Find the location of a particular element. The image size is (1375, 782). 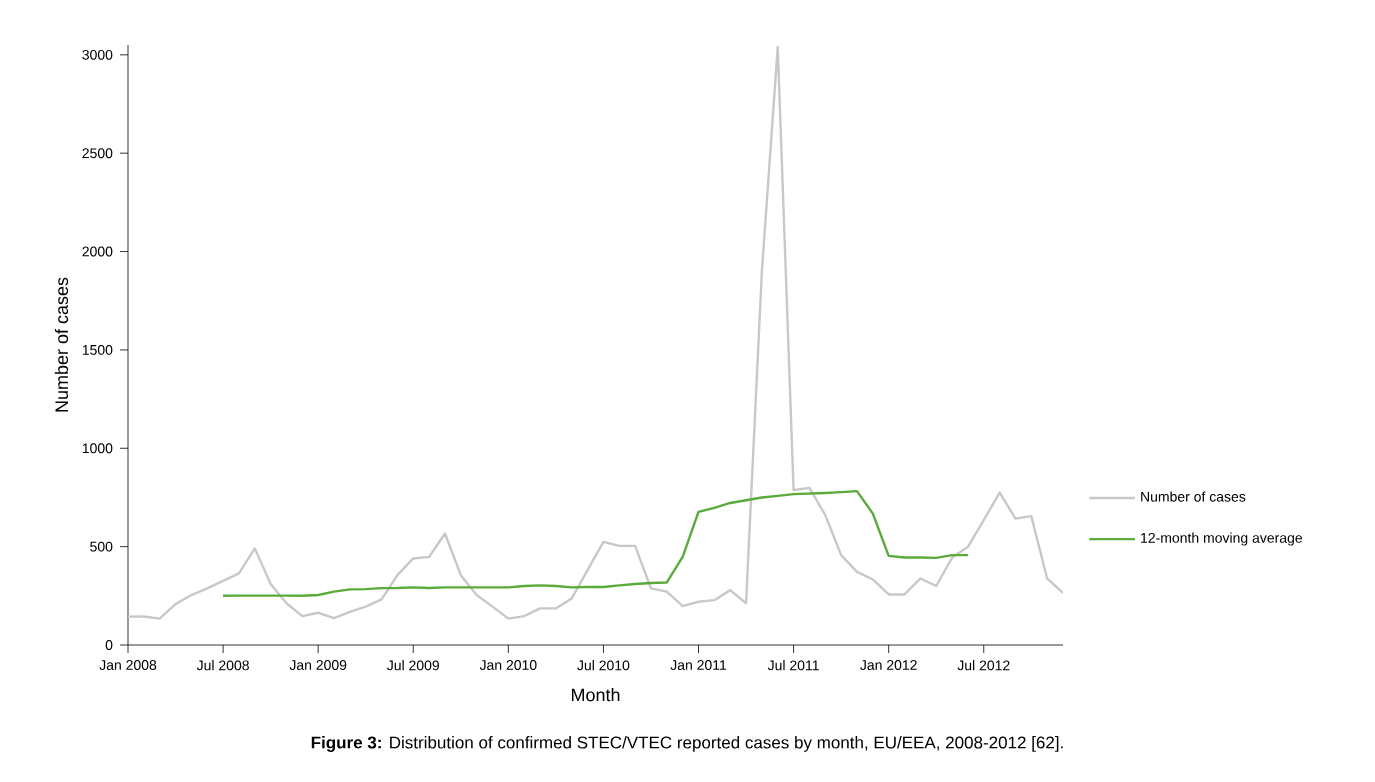

x-tick-label: Jan 2012 is located at coordinates (888, 665).